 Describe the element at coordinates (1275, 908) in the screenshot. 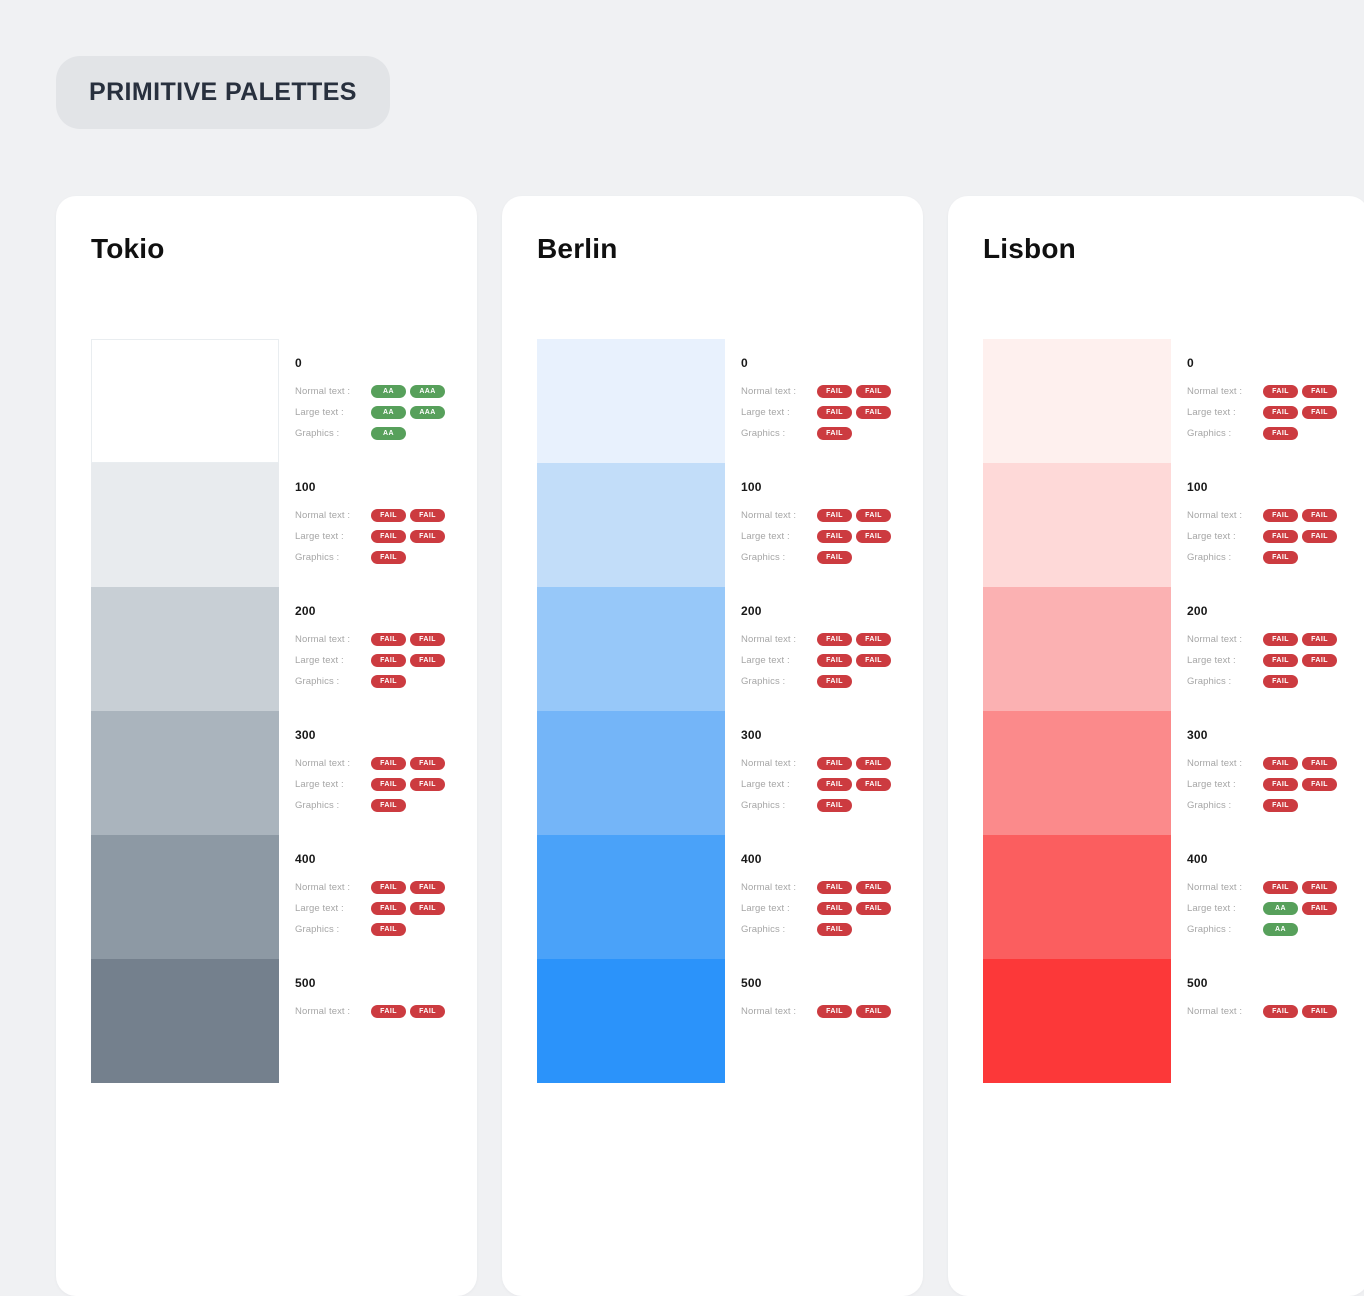

I see `contrast-row: Large text : AA FAIL` at that location.